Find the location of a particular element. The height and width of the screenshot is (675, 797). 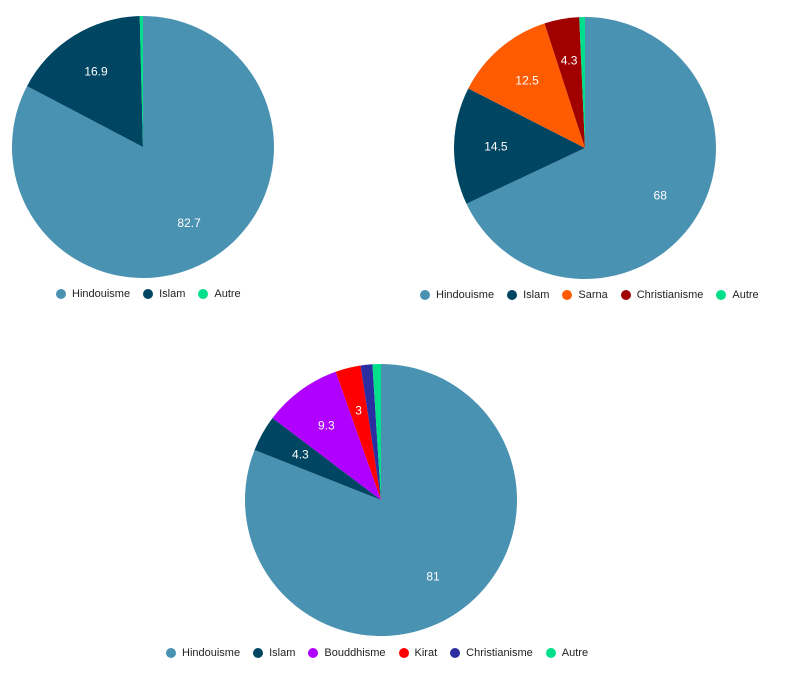

pie-chart-3-svg: 81 4.3 9.3 3 is located at coordinates (381, 500).